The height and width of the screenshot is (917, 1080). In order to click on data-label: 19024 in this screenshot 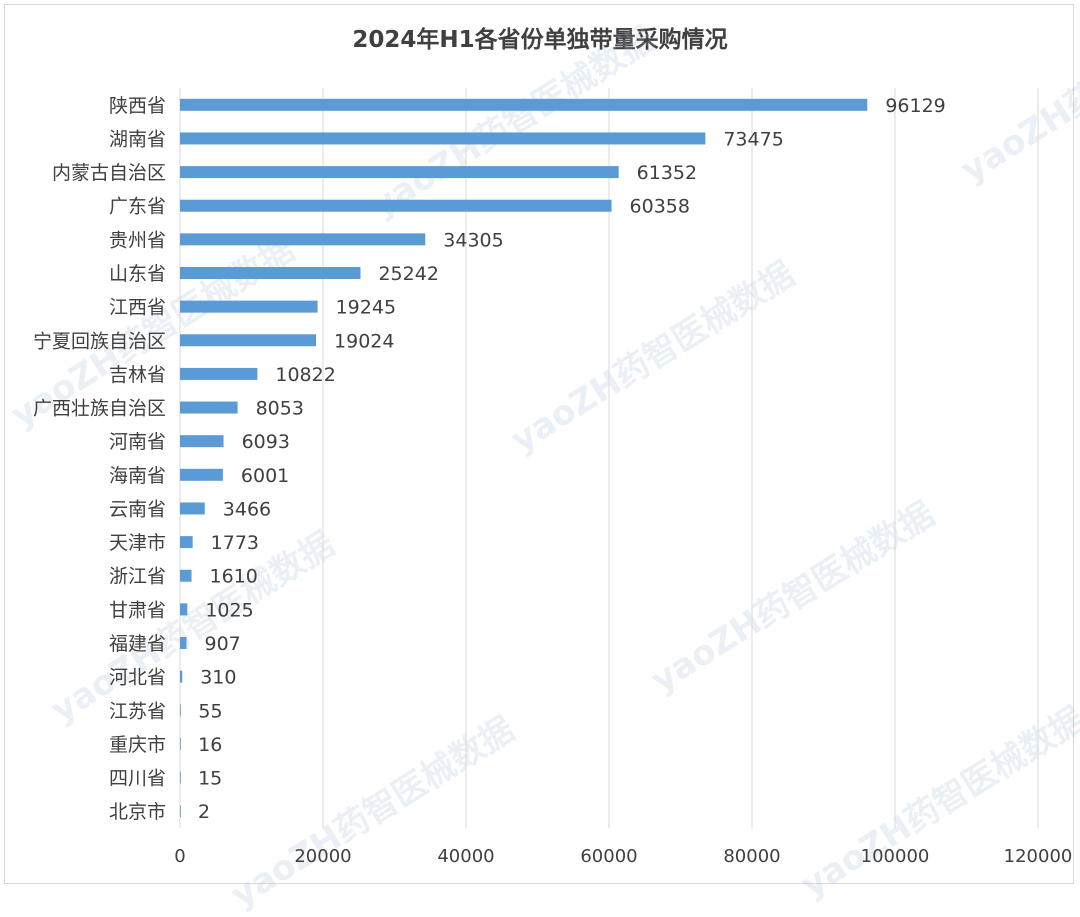, I will do `click(364, 341)`.